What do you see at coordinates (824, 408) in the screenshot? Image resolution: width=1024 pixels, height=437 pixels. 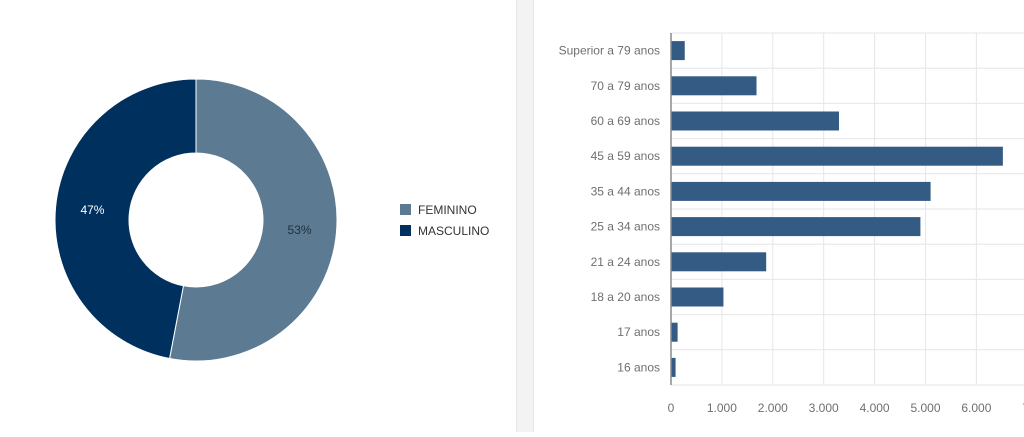 I see `x-tick-label: 3.000` at bounding box center [824, 408].